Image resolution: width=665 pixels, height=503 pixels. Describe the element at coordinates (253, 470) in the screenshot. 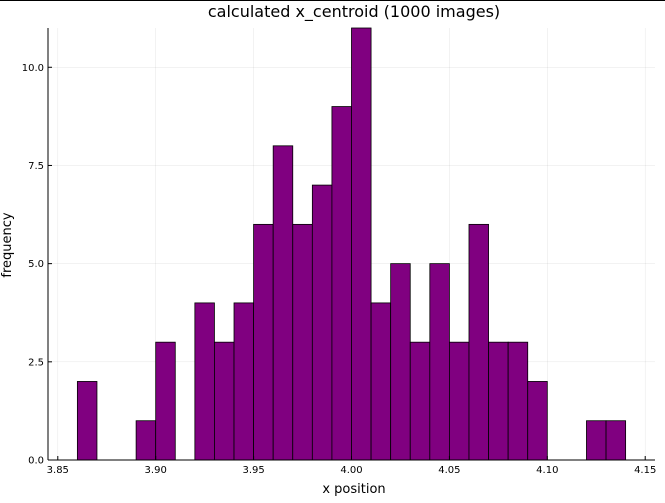

I see `x-tick-label: 3.95` at that location.